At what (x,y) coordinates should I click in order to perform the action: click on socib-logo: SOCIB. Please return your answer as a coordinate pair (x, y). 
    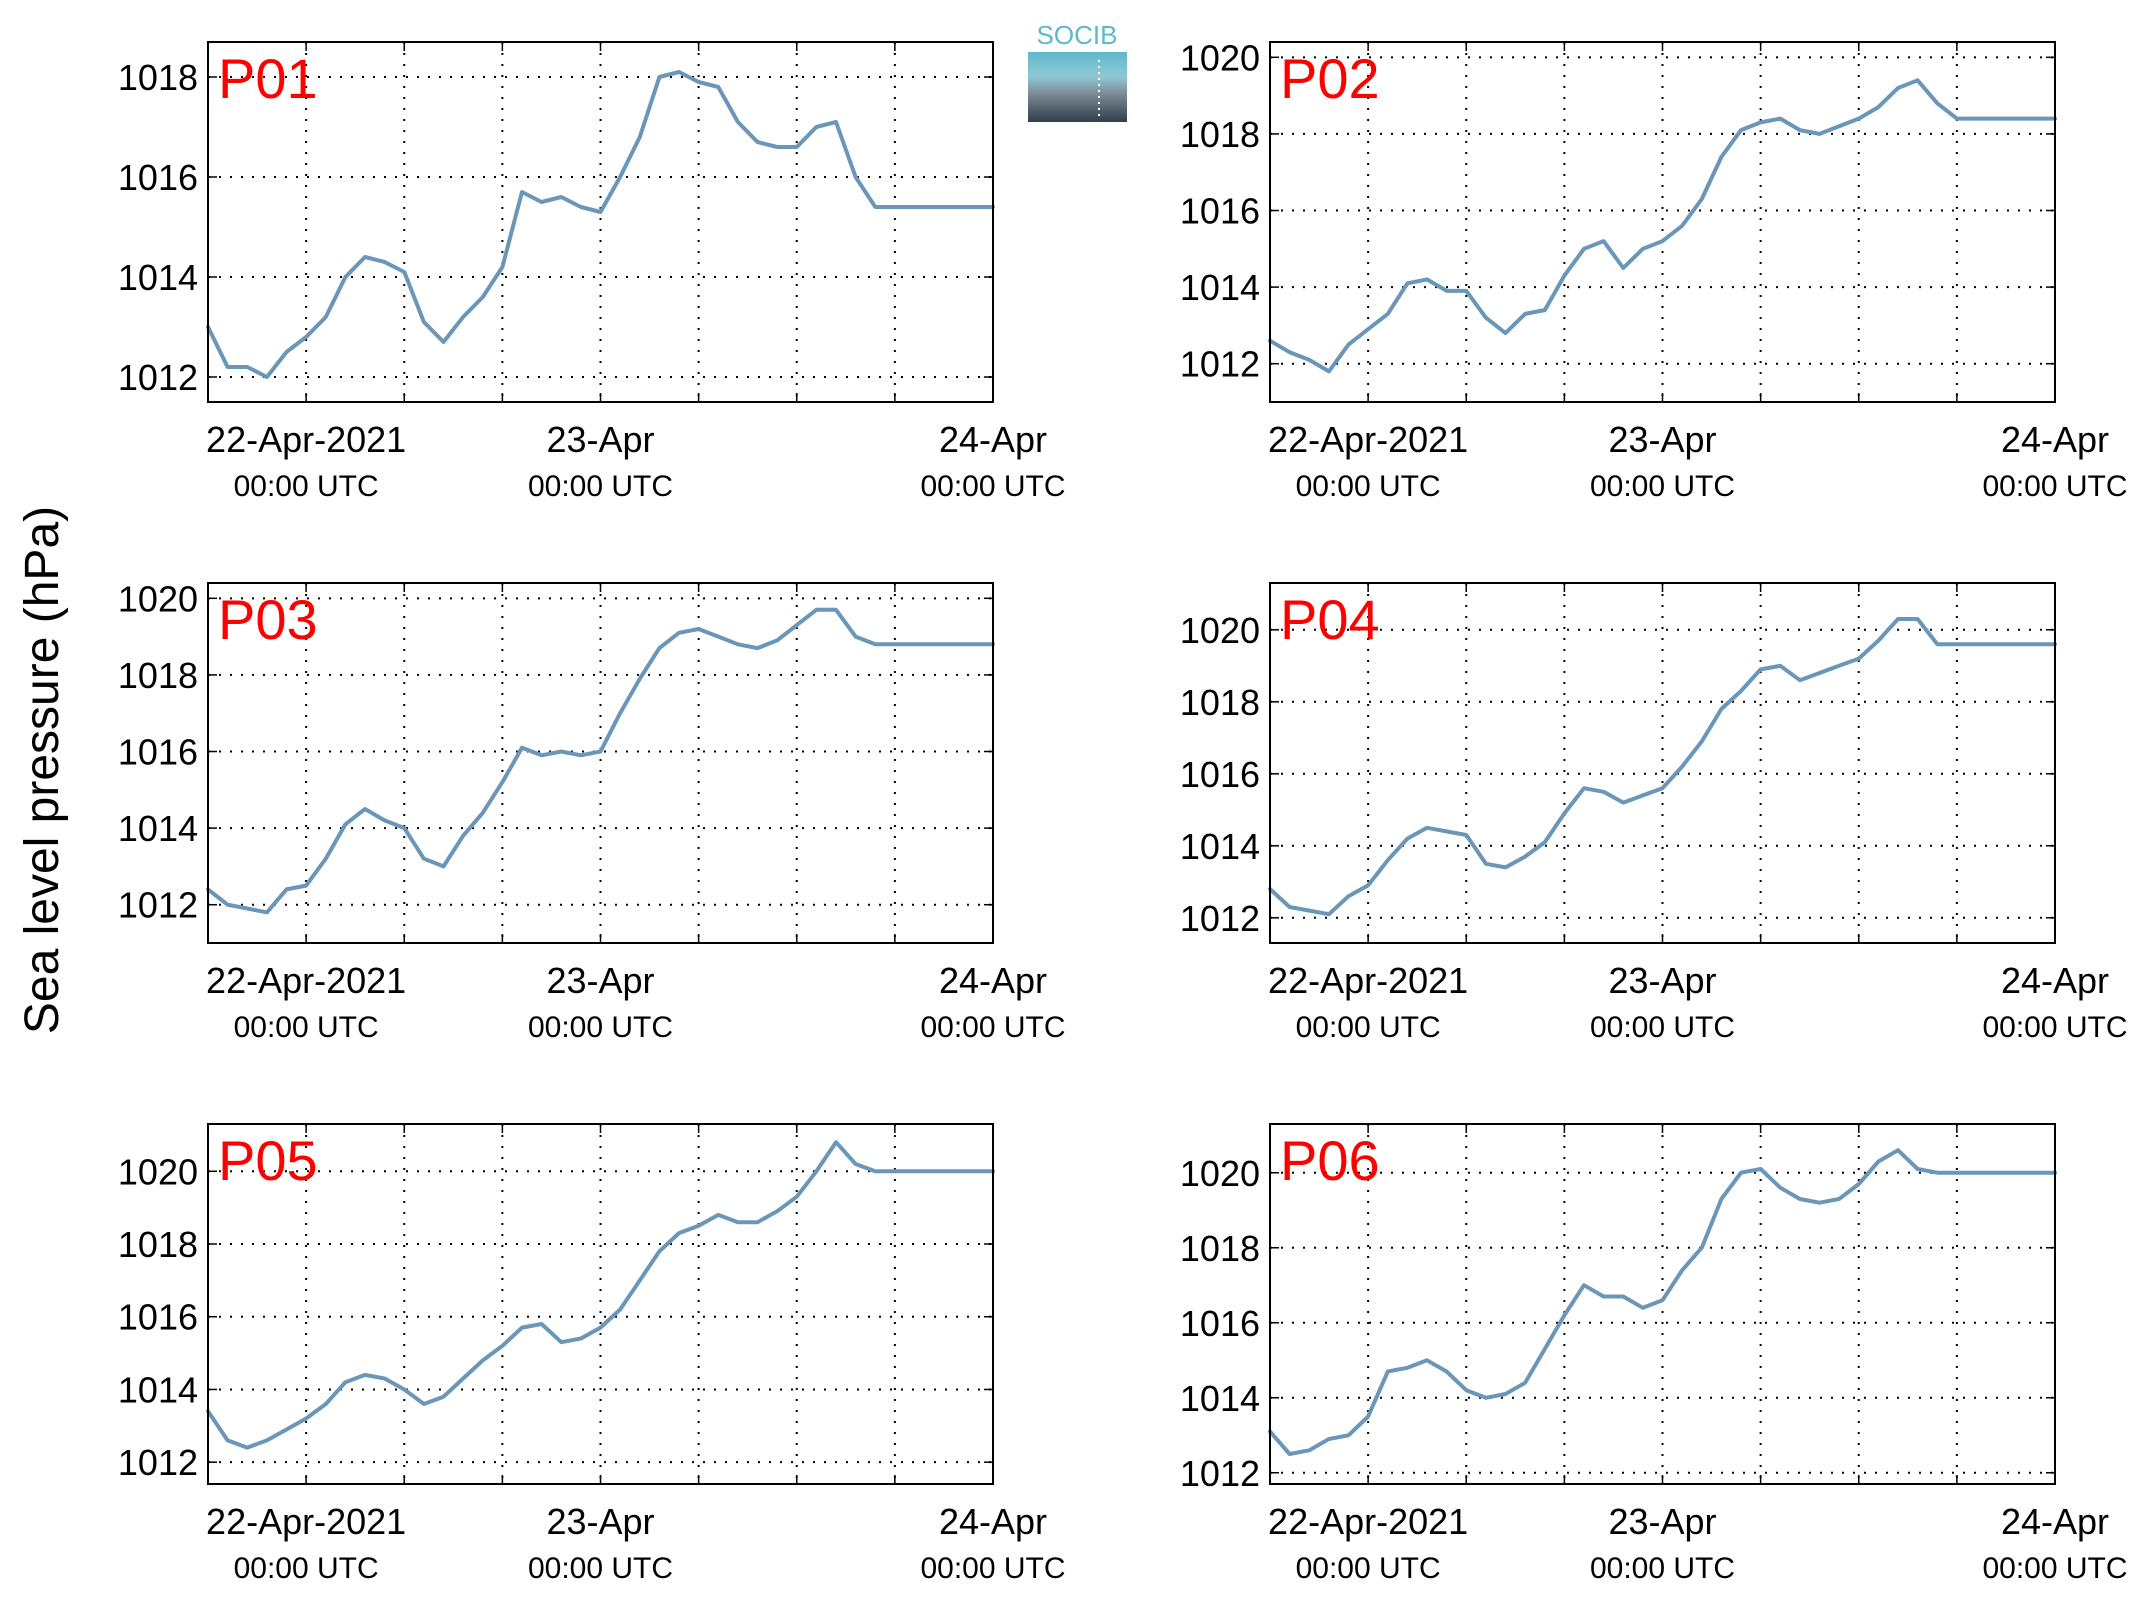
    Looking at the image, I should click on (1077, 71).